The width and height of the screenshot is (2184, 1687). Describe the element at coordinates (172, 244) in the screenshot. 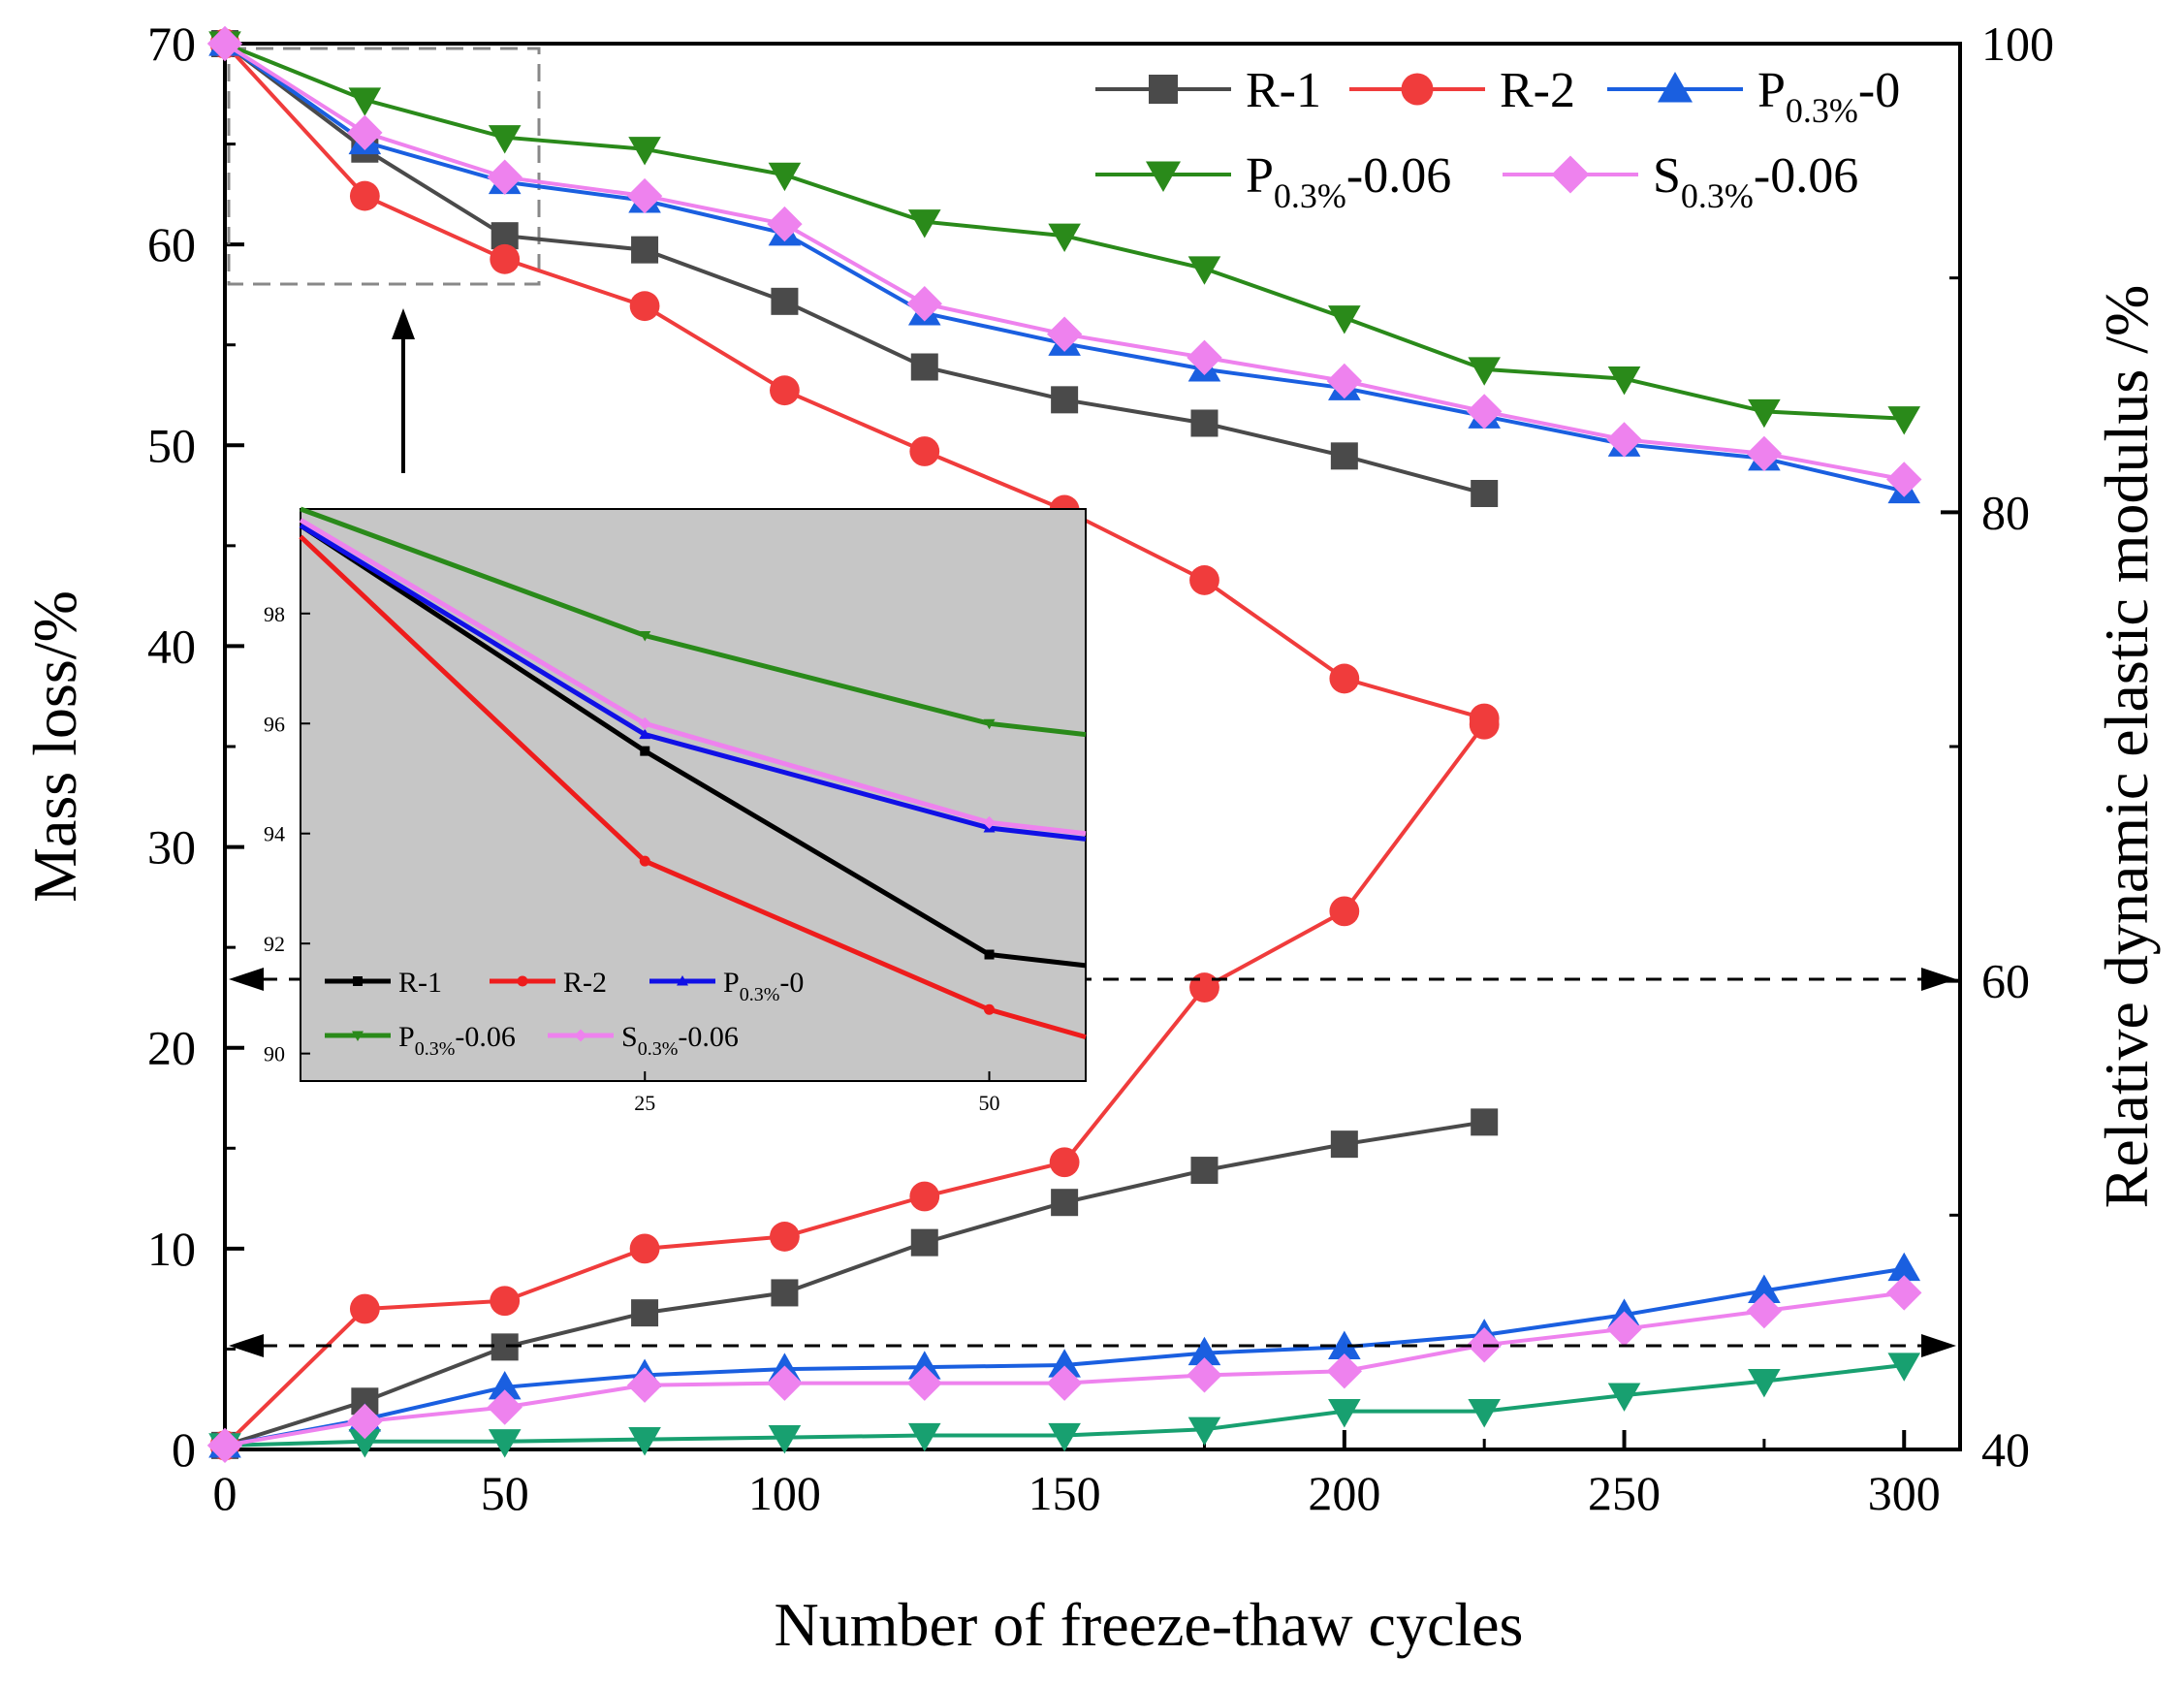

I see `y-left-tick-label: 60` at that location.